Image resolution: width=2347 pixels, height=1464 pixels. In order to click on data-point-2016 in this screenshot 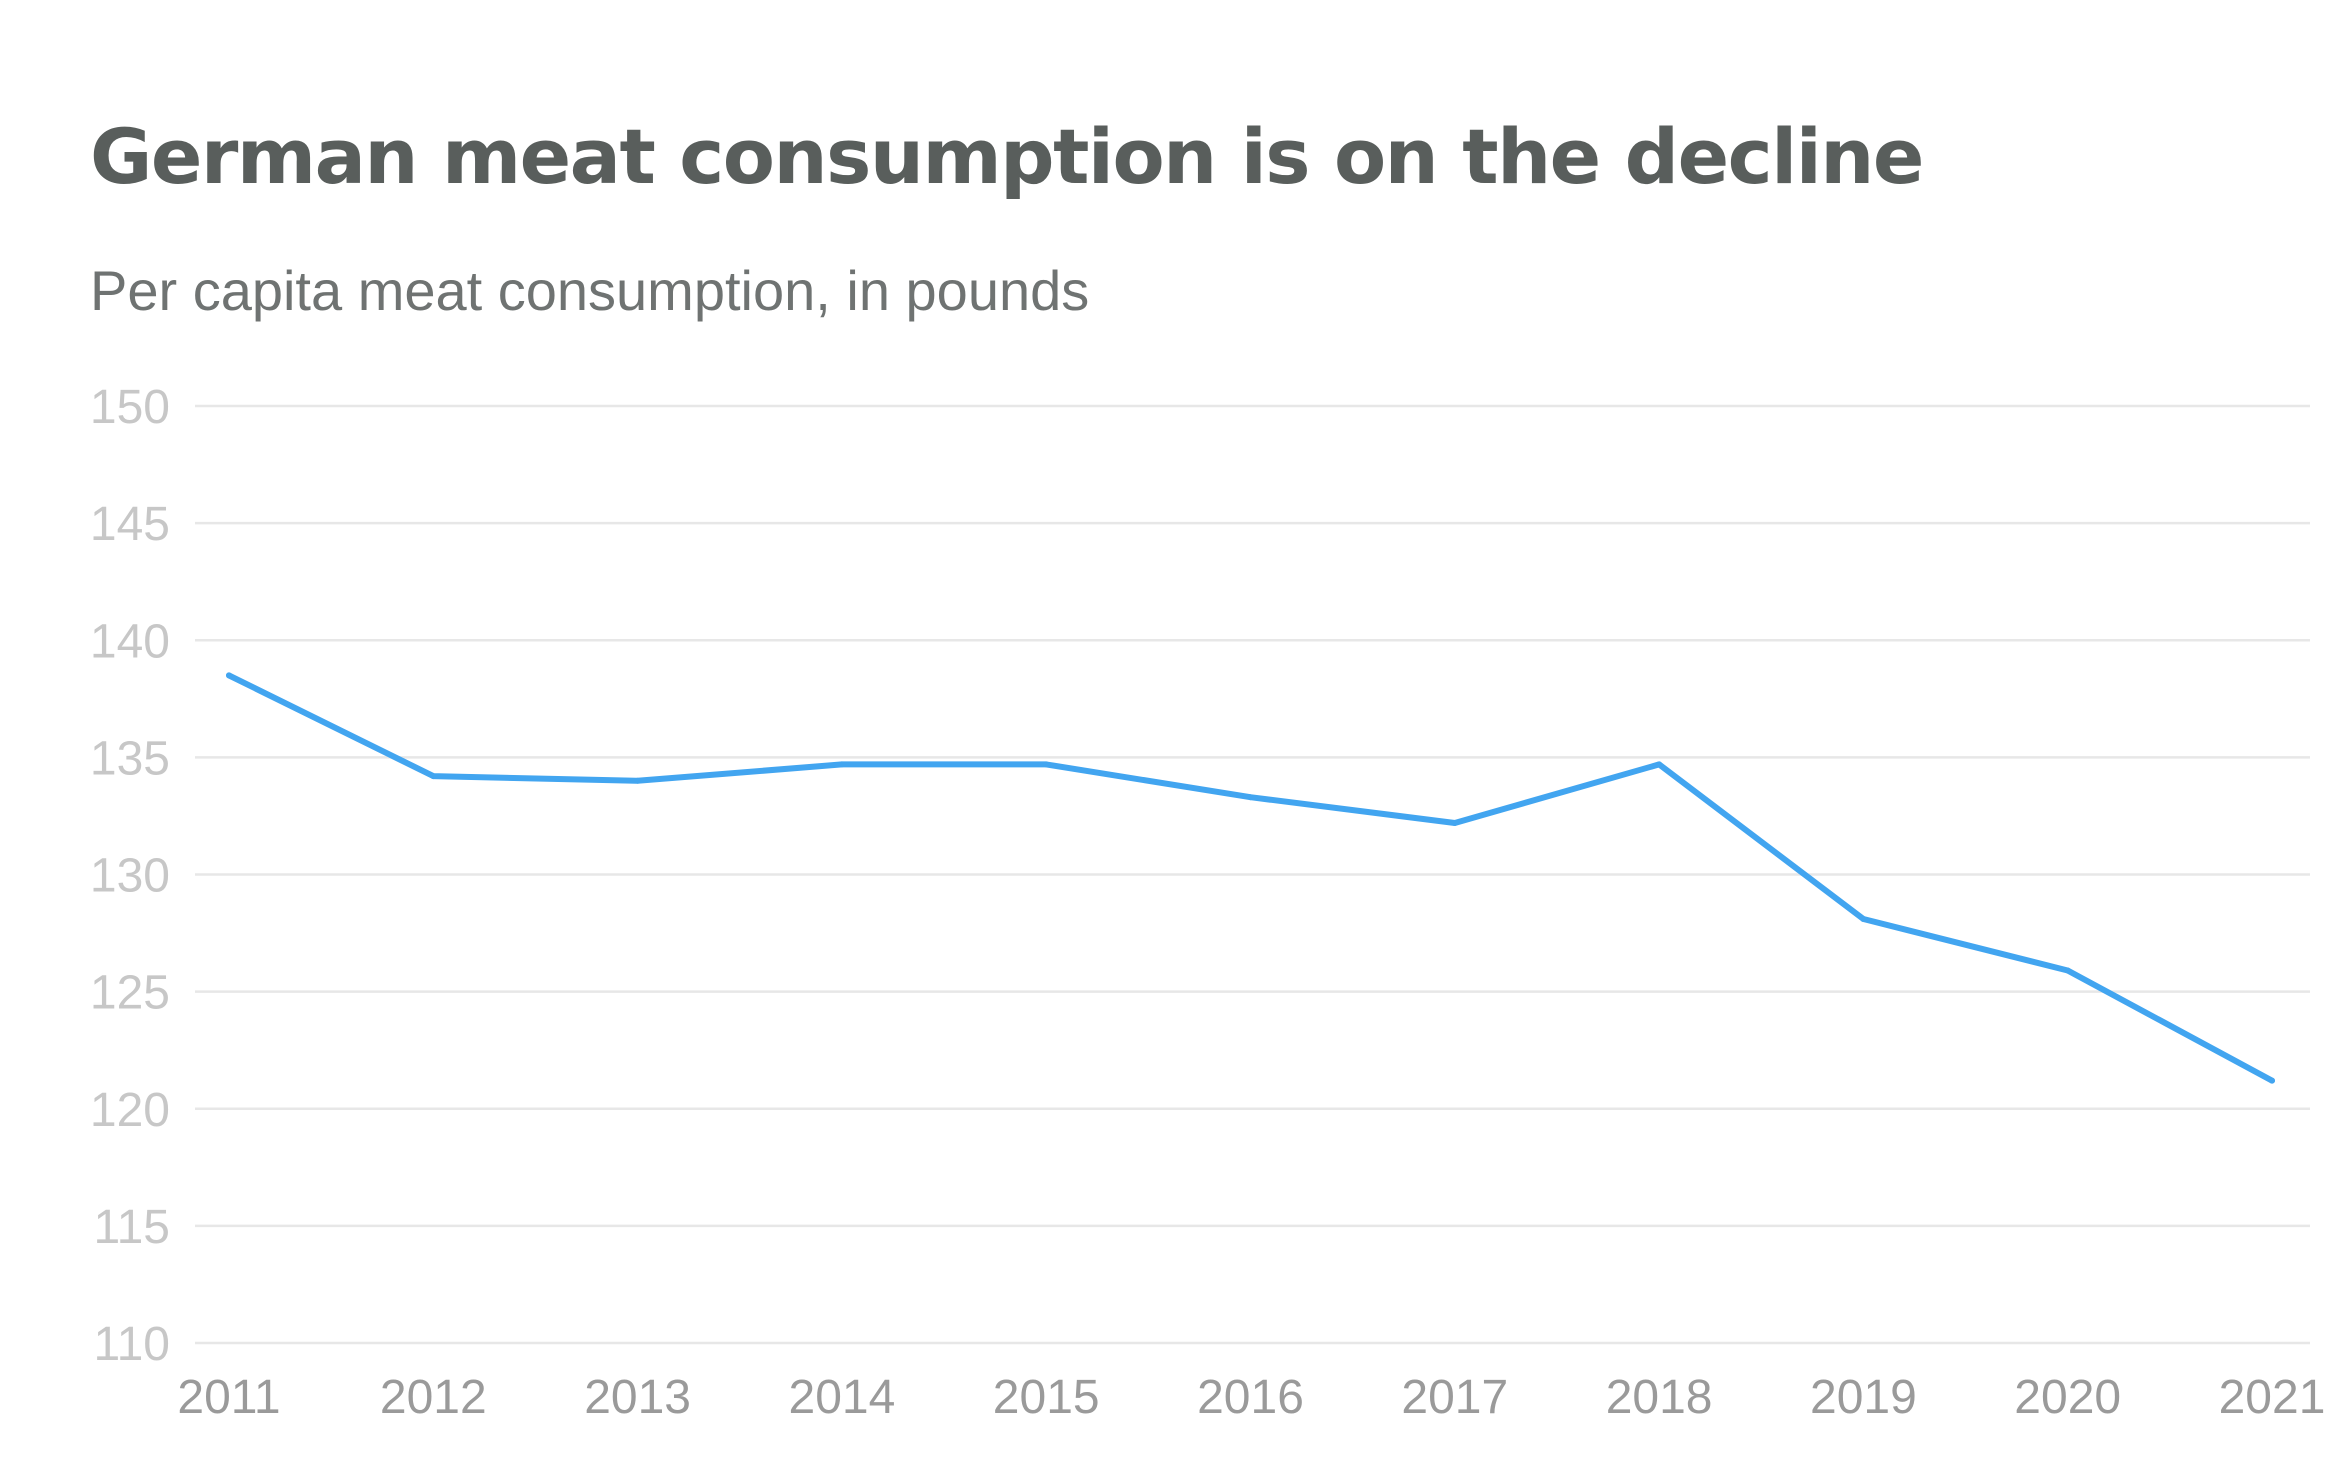, I will do `click(1250, 797)`.